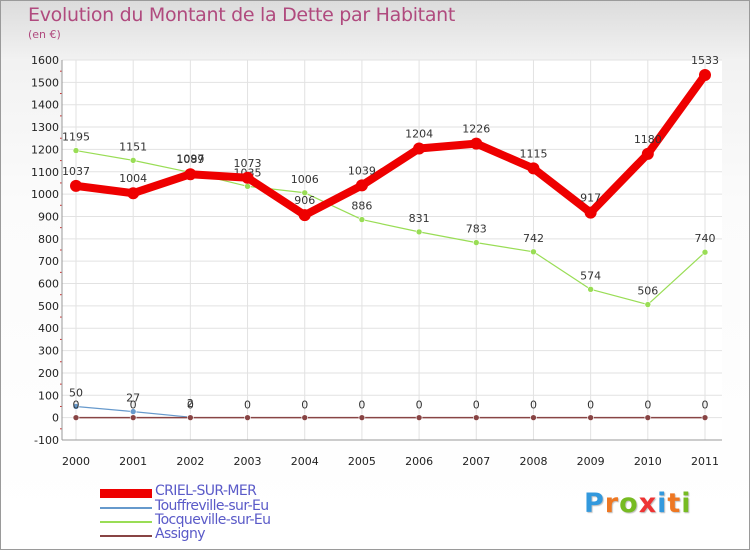  What do you see at coordinates (48, 284) in the screenshot?
I see `y-tick-label: 600` at bounding box center [48, 284].